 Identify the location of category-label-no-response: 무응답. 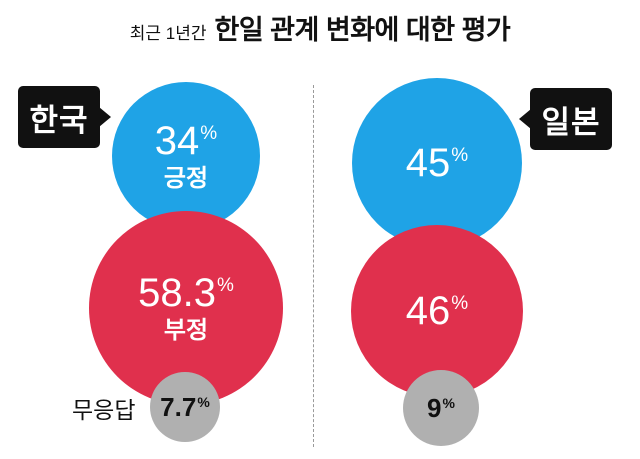
(104, 410).